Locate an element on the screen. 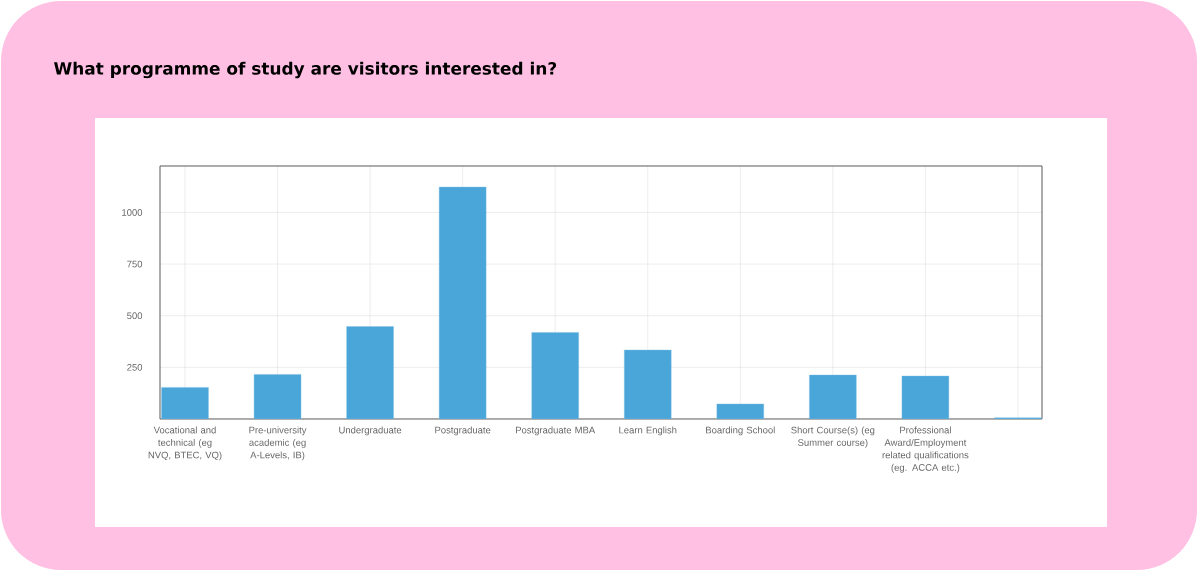  x-tick-label: Professional Award/Employment related qualifications (eg. ACCA etc.) is located at coordinates (925, 449).